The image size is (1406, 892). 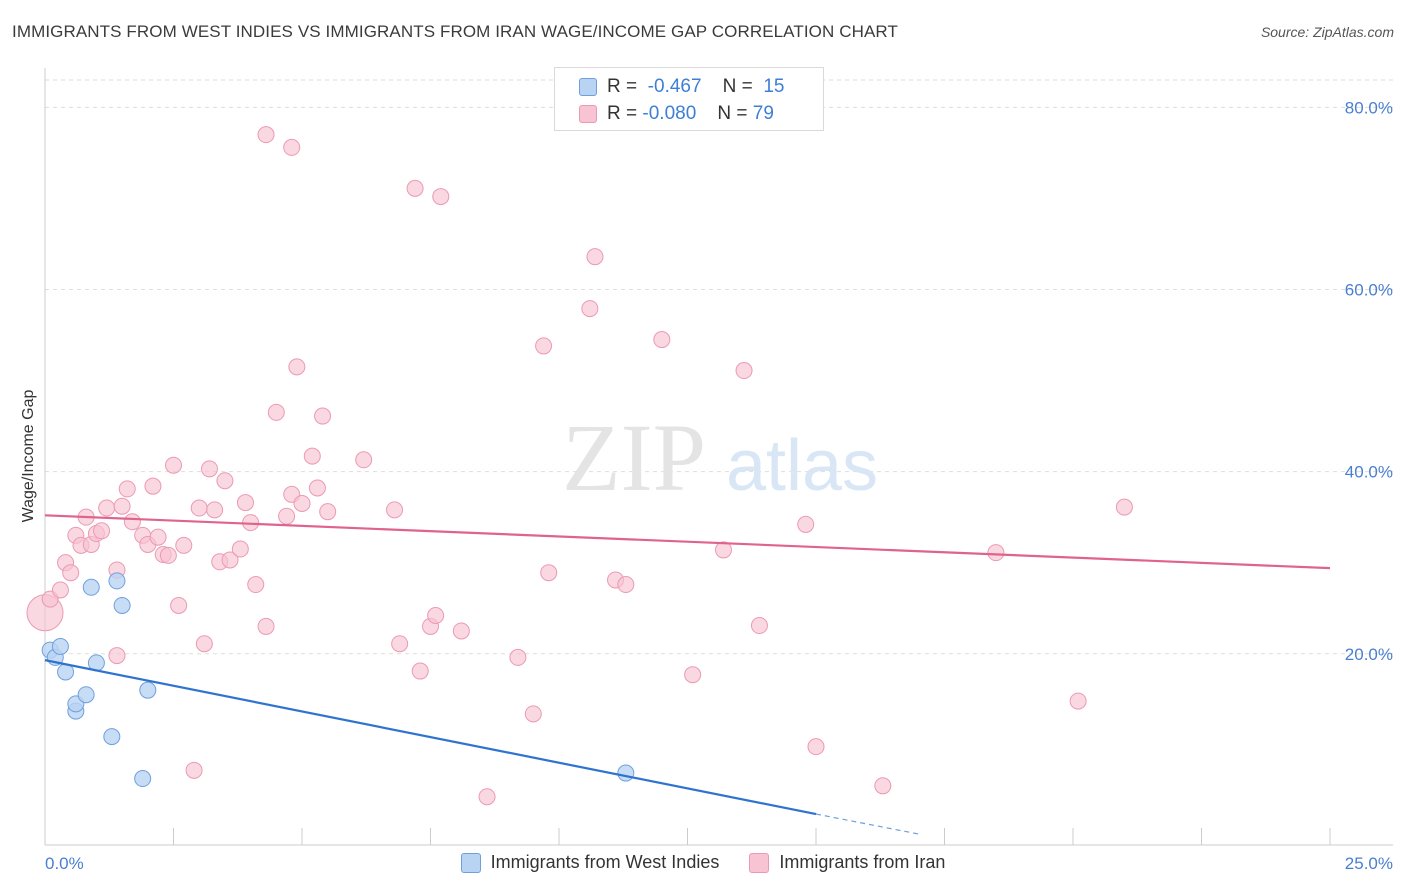 What do you see at coordinates (867, 824) in the screenshot?
I see `west-indies-trend-extension` at bounding box center [867, 824].